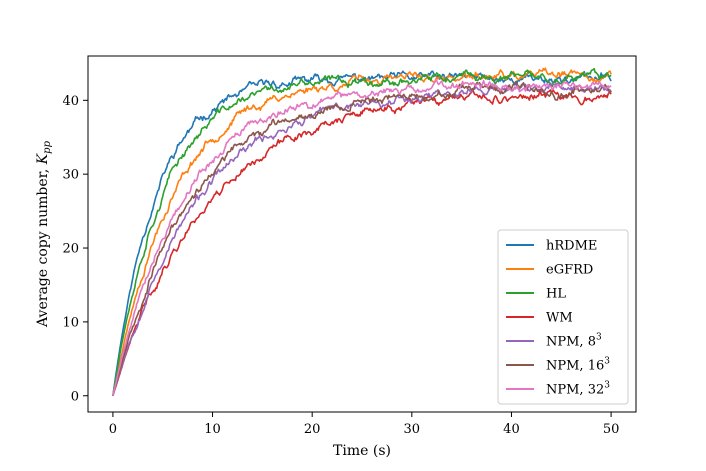 The width and height of the screenshot is (706, 471). Describe the element at coordinates (312, 429) in the screenshot. I see `x-tick-label: 20` at that location.